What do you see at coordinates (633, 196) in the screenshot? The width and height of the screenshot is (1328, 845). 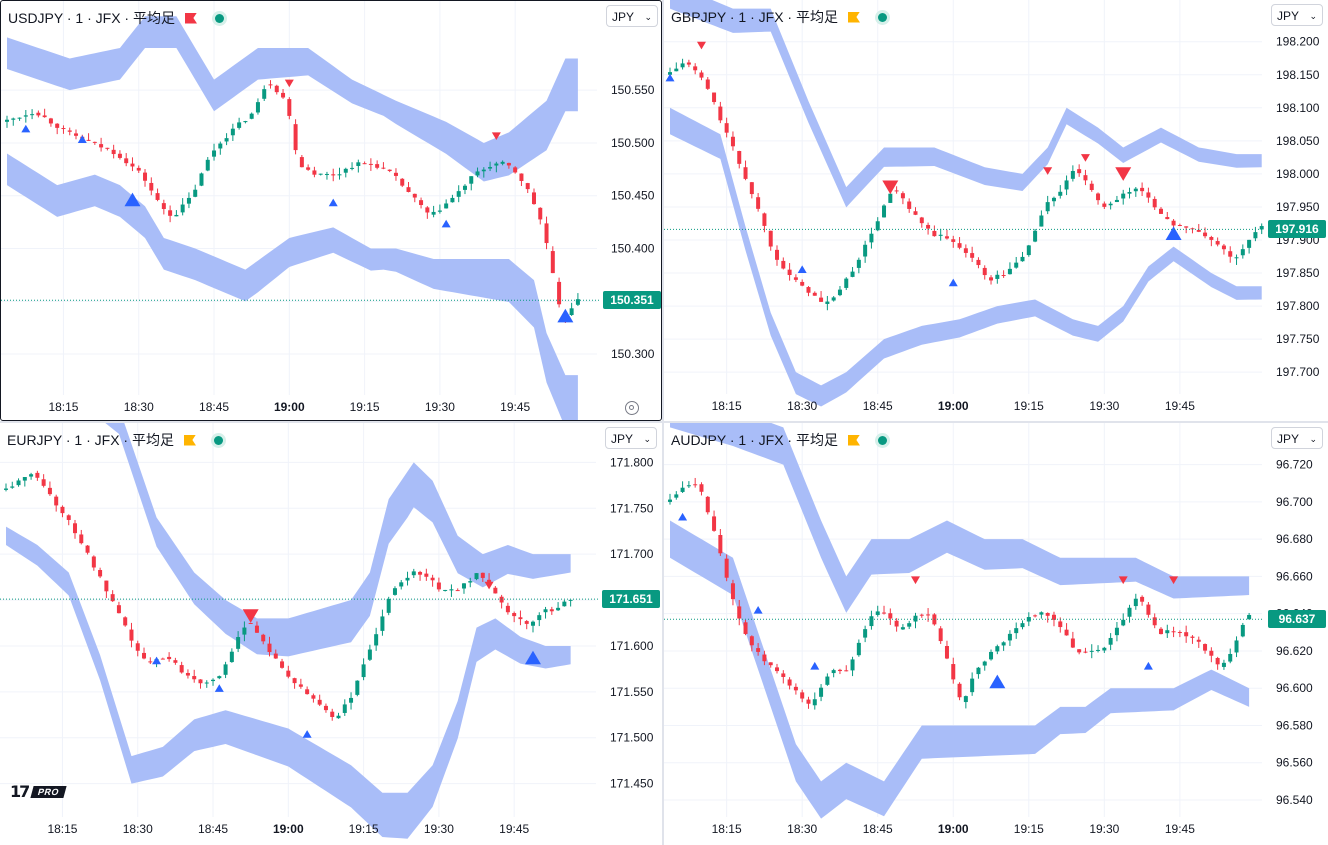 I see `y-axis-label: 150.450` at bounding box center [633, 196].